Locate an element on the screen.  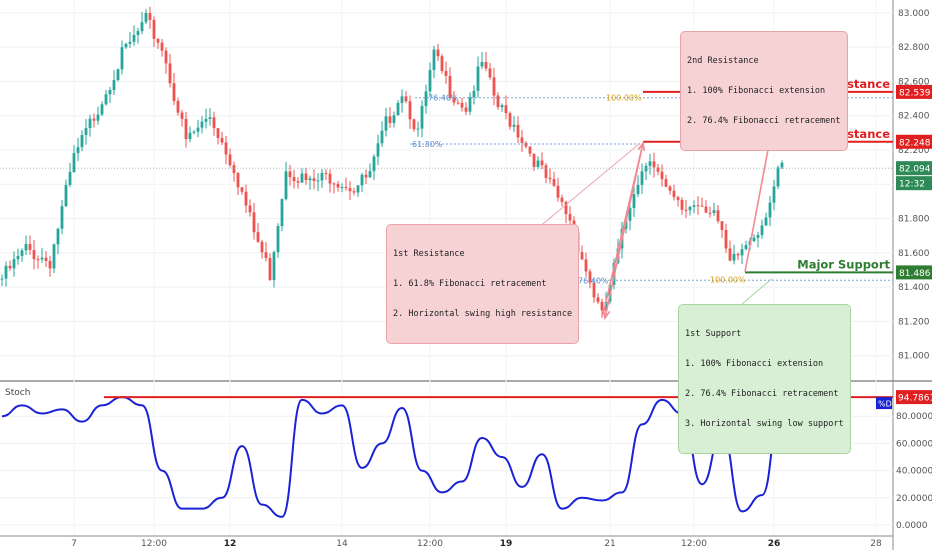
note-connector-support is located at coordinates (757, 291).